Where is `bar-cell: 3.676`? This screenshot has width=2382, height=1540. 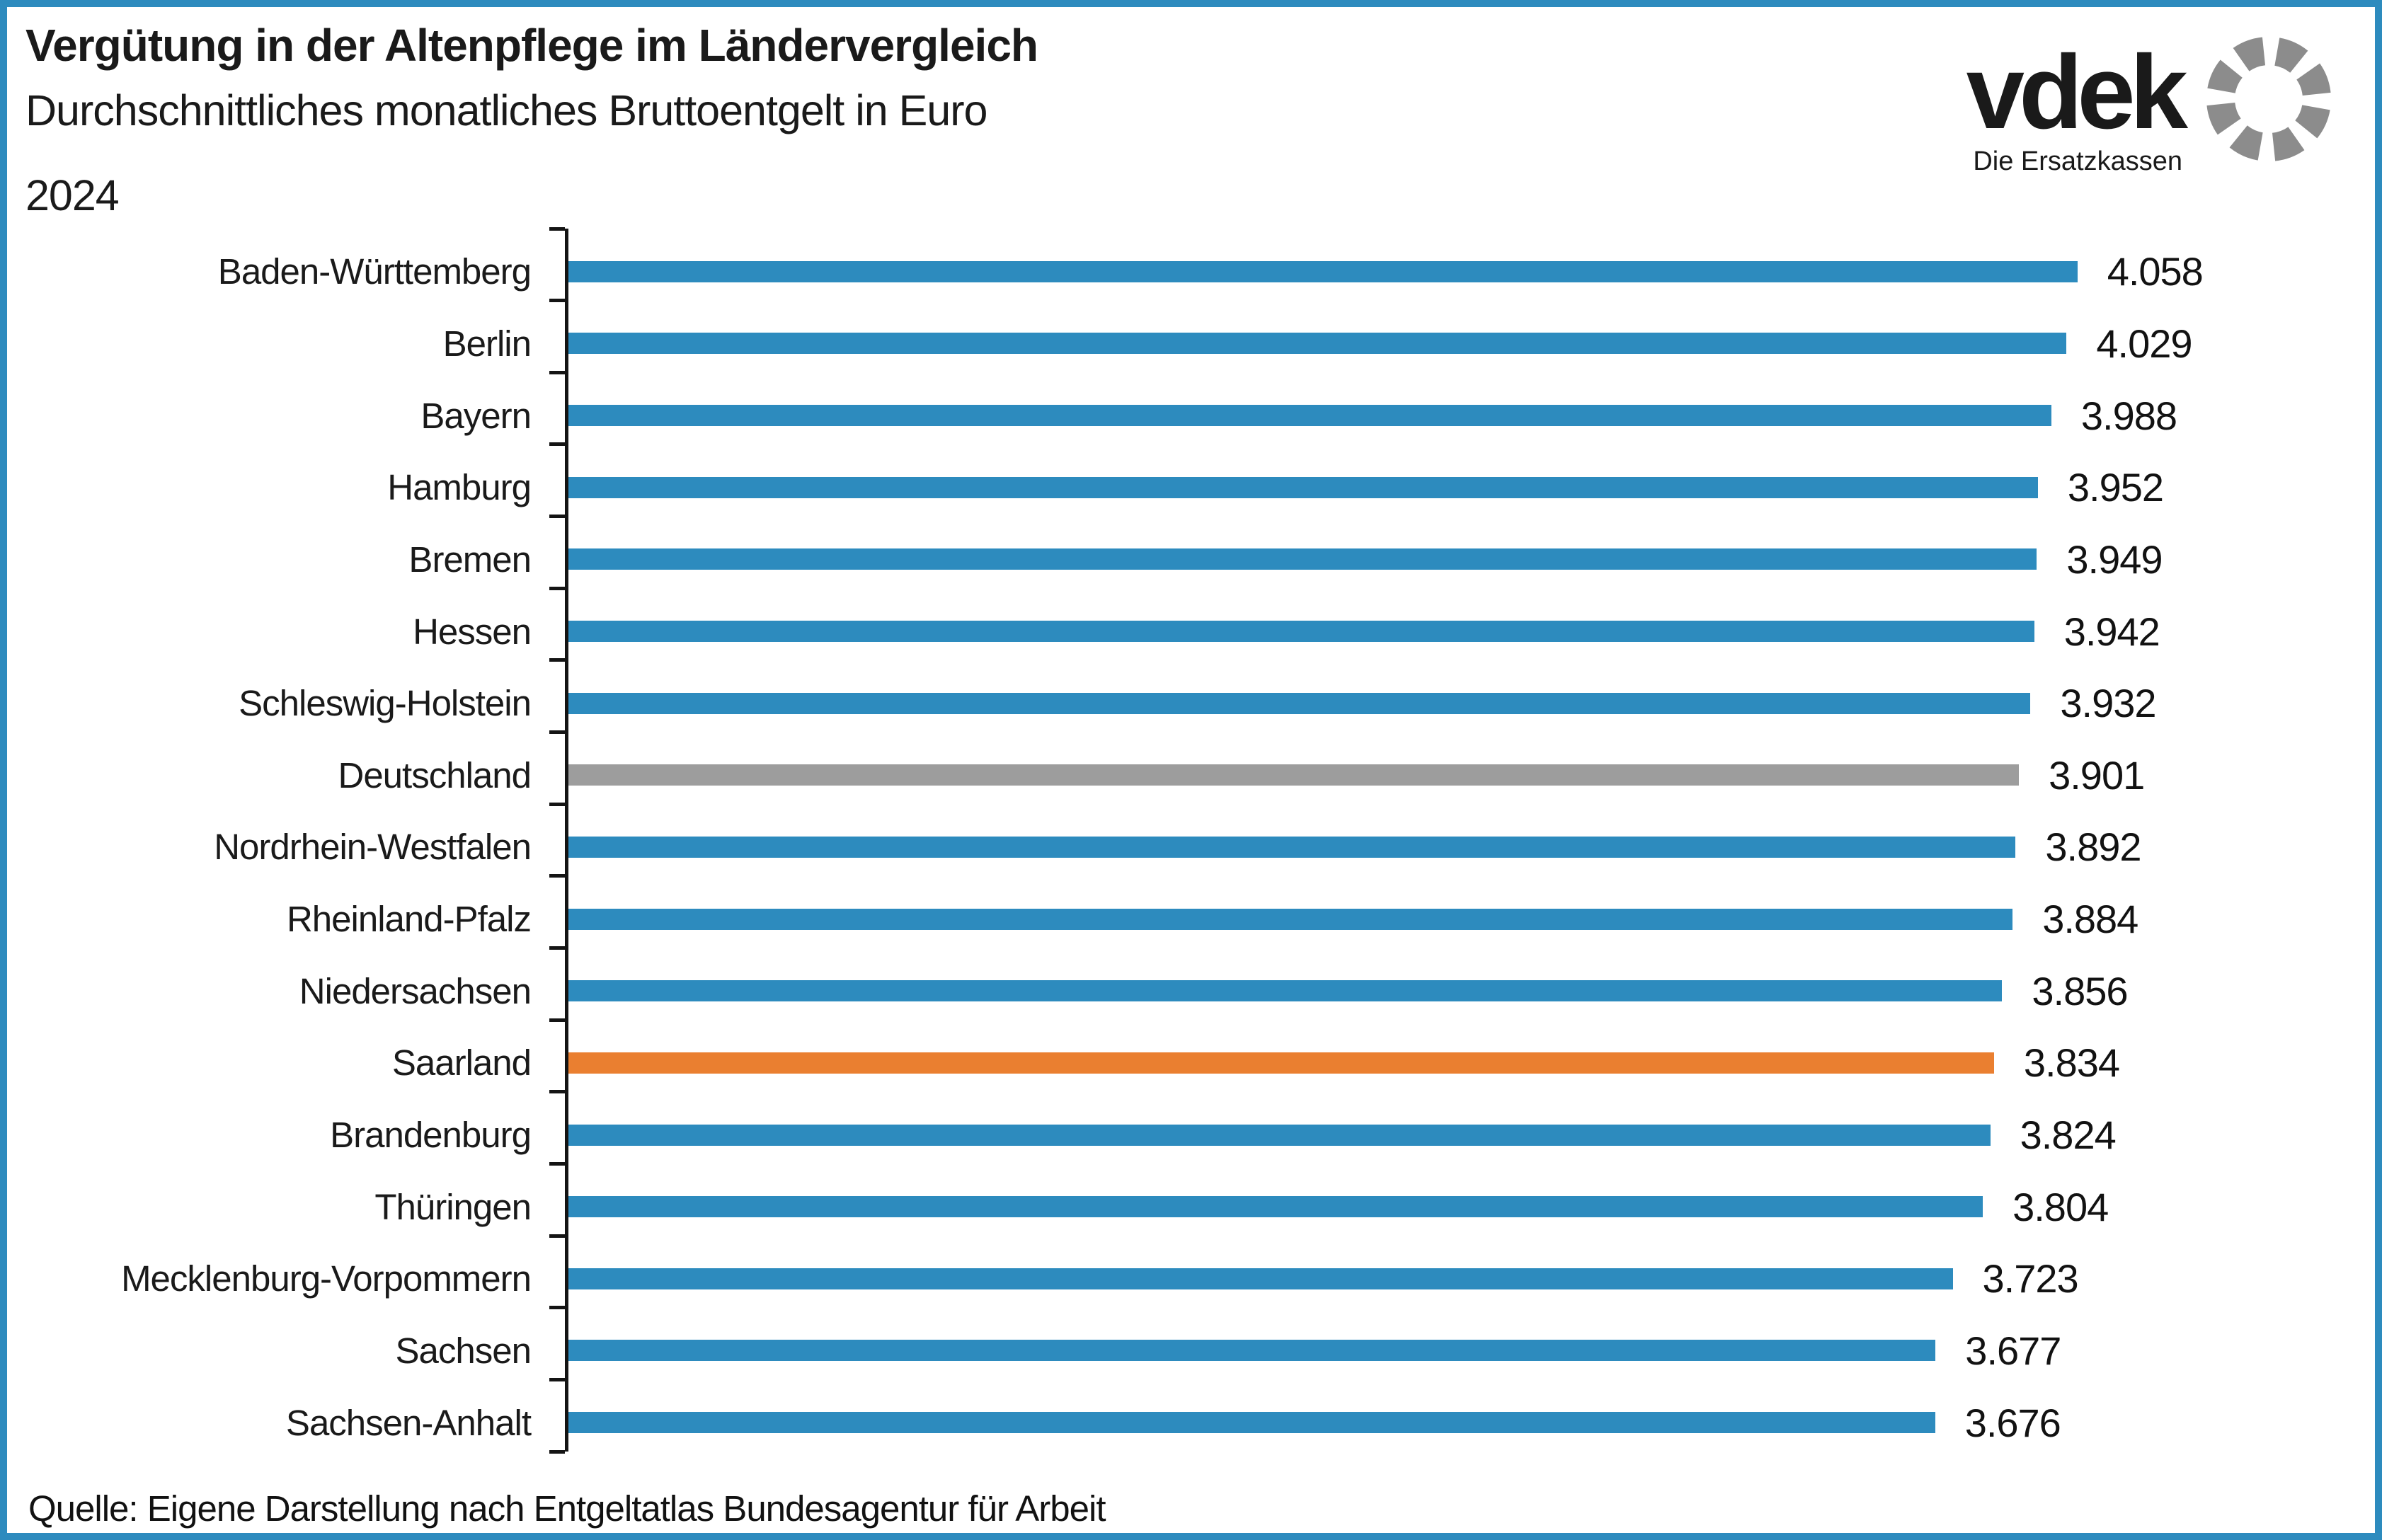 bar-cell: 3.676 is located at coordinates (1471, 1423).